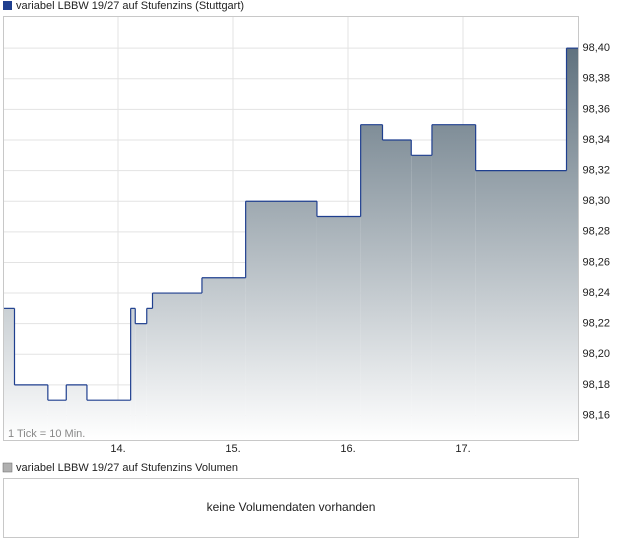 This screenshot has width=620, height=546. Describe the element at coordinates (596, 262) in the screenshot. I see `y-tick-label: 98,26` at that location.